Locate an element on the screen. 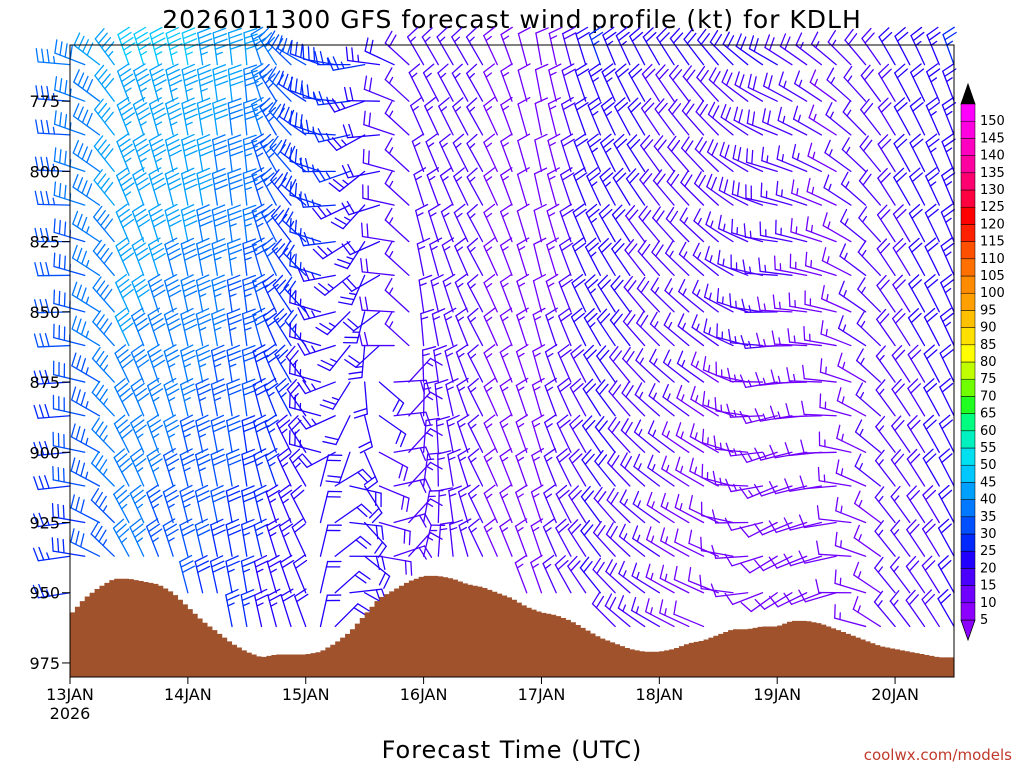  y-tick-label: 925 is located at coordinates (44, 523).